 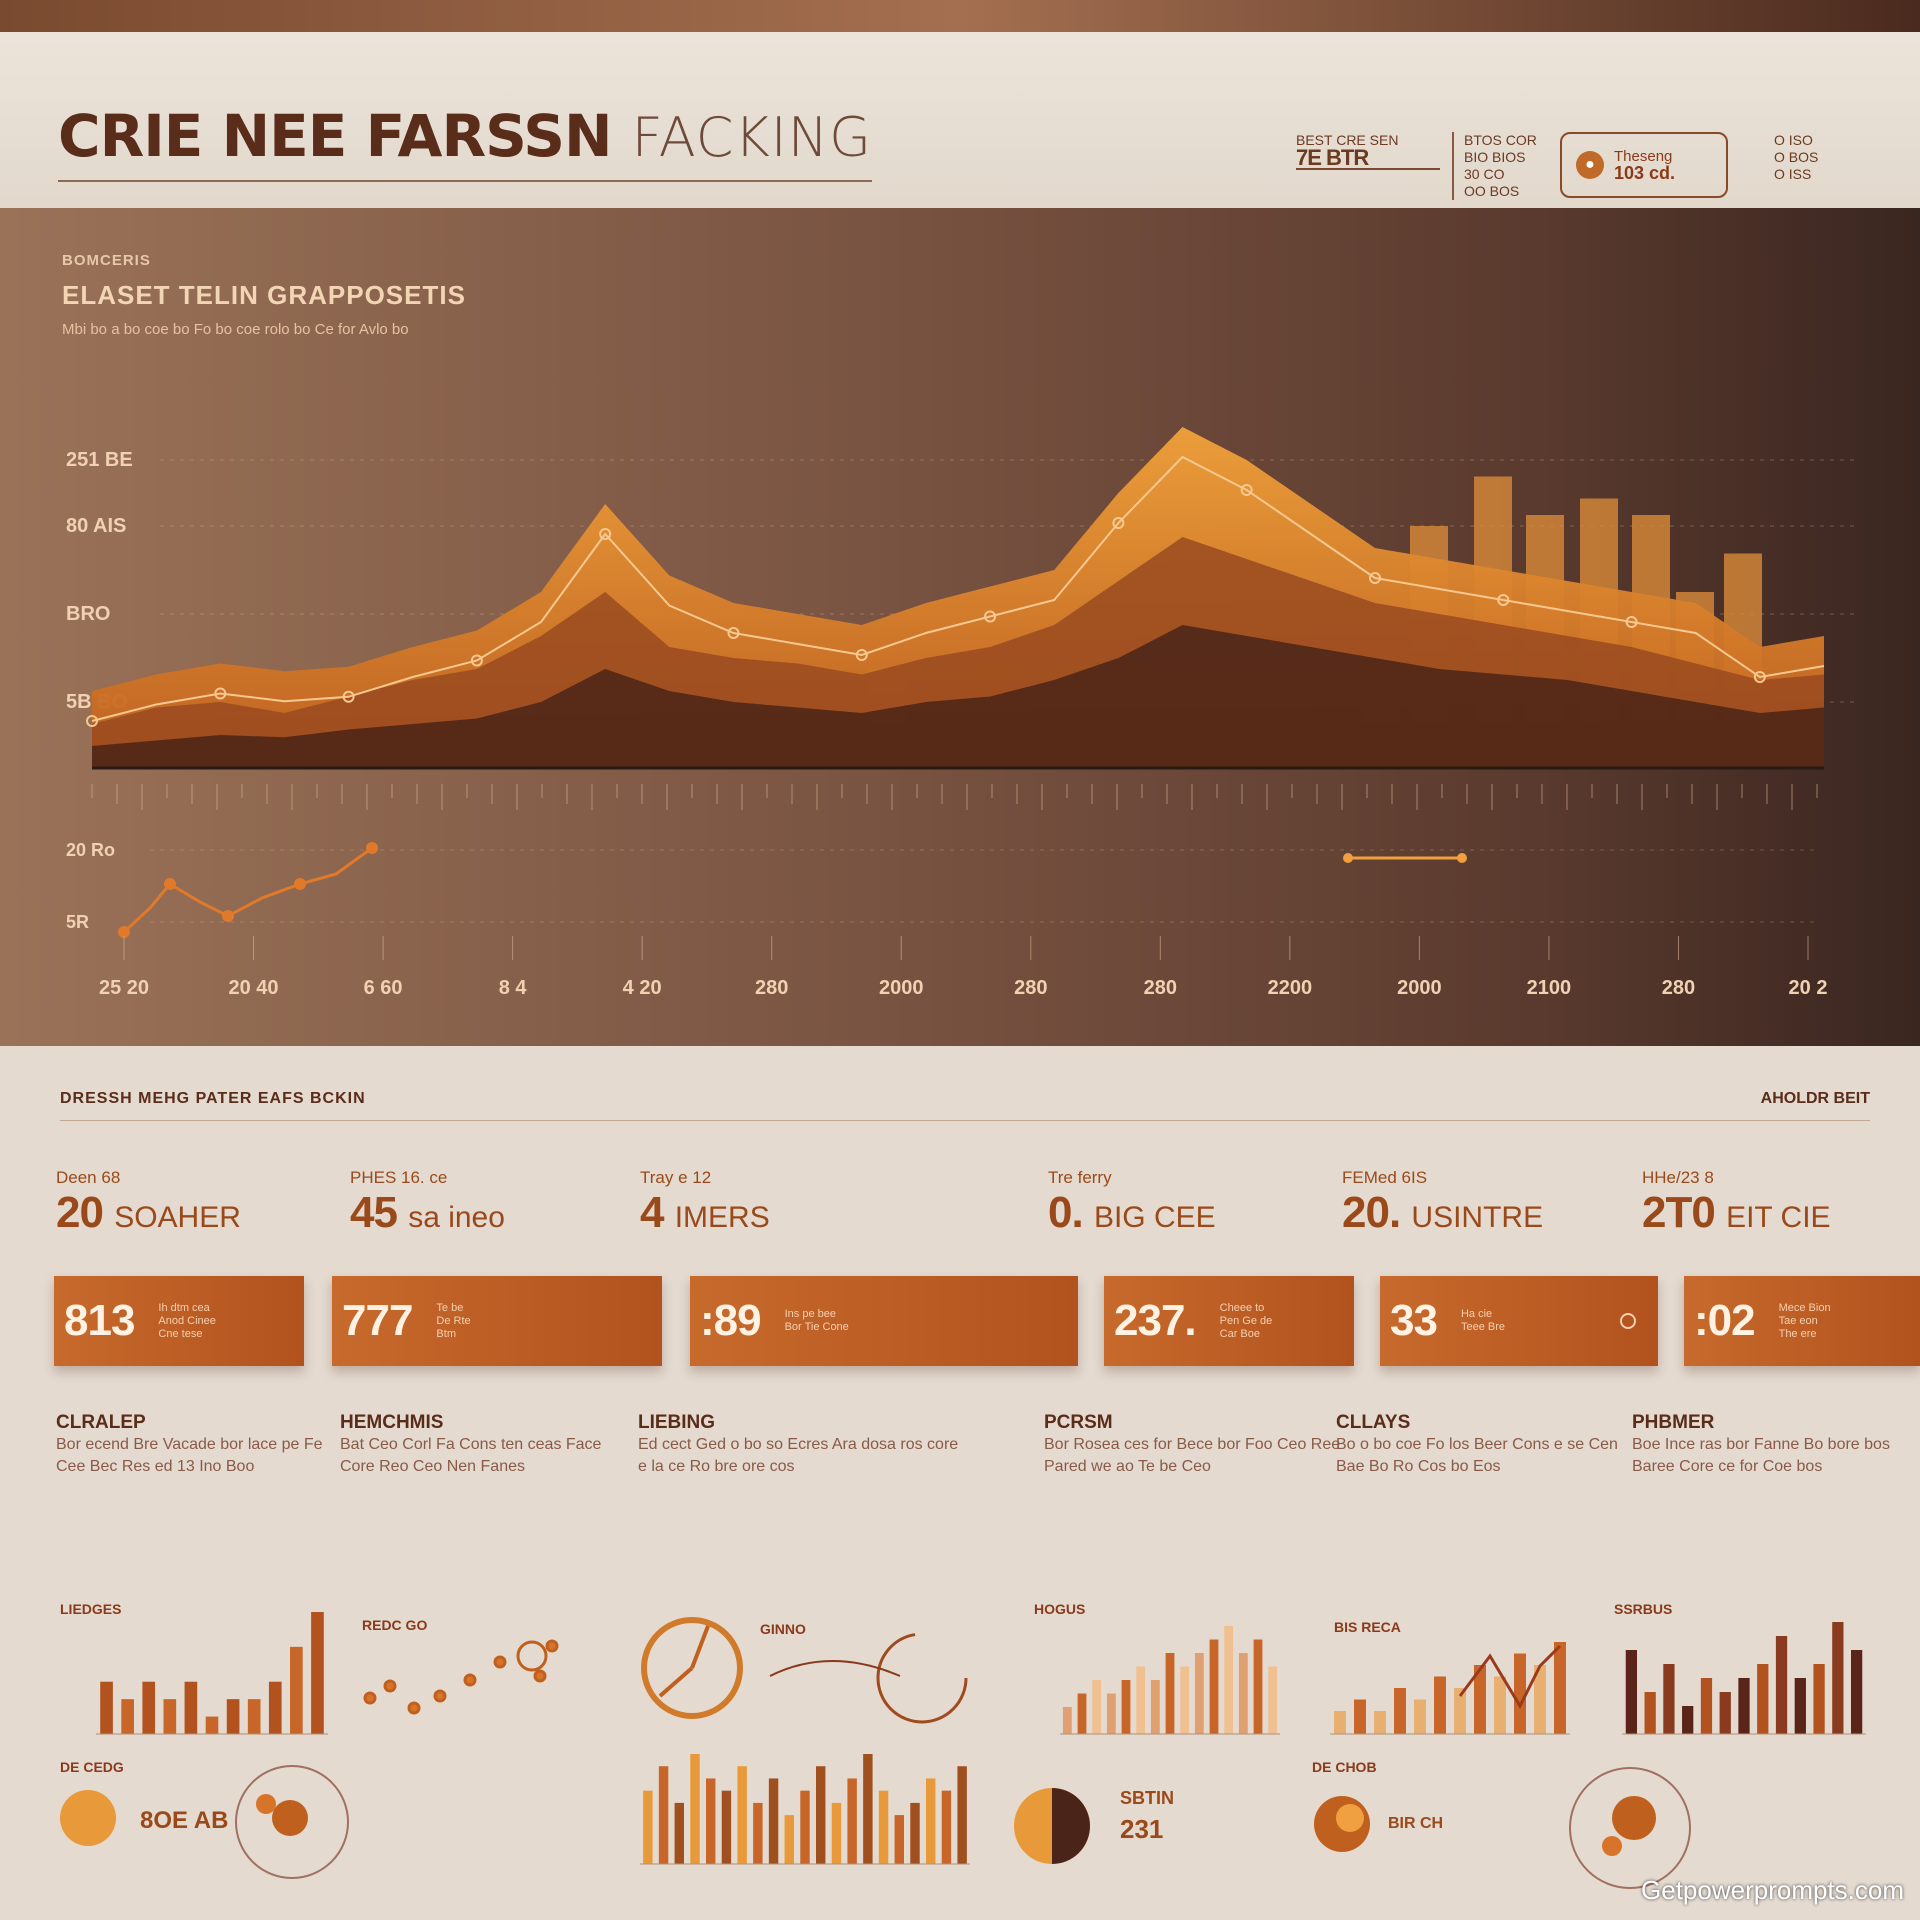 What do you see at coordinates (453, 1320) in the screenshot?
I see `metric-note: De Rte` at bounding box center [453, 1320].